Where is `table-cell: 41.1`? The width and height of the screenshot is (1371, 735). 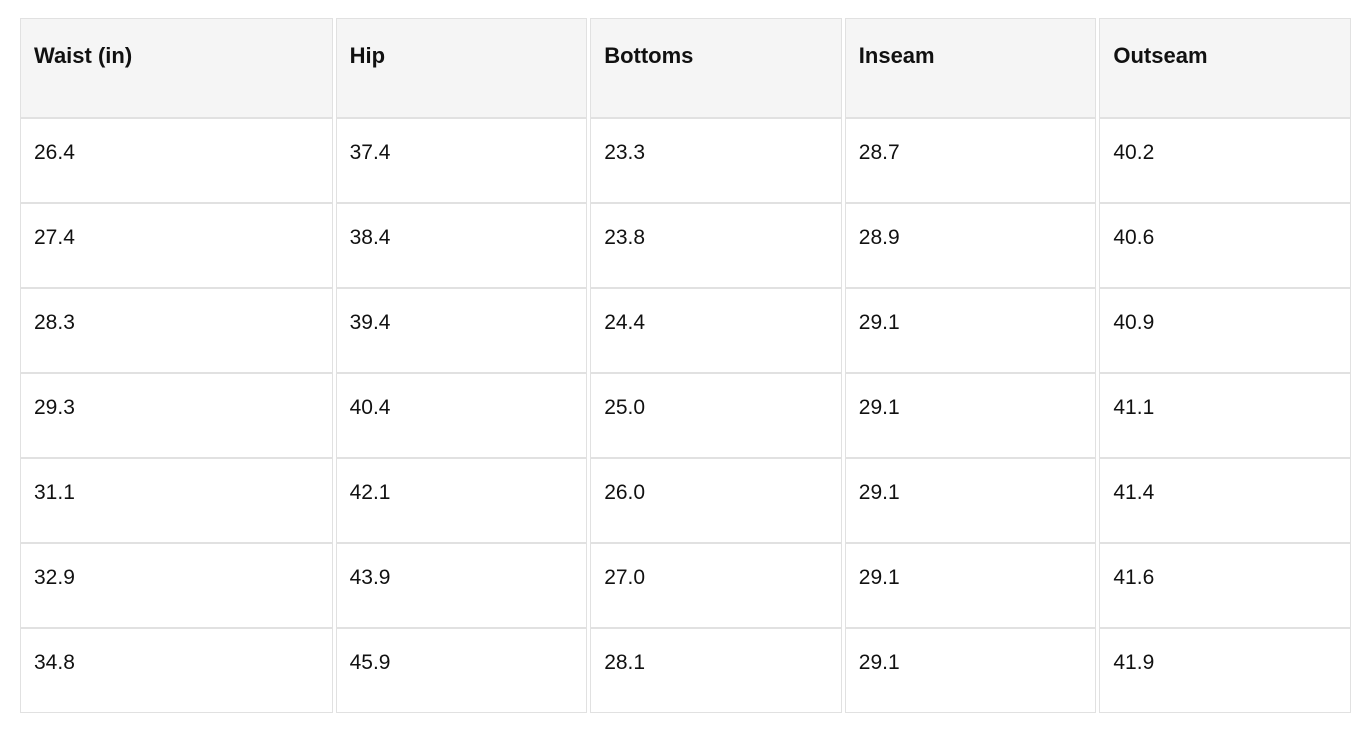
table-cell: 41.1 is located at coordinates (1225, 415).